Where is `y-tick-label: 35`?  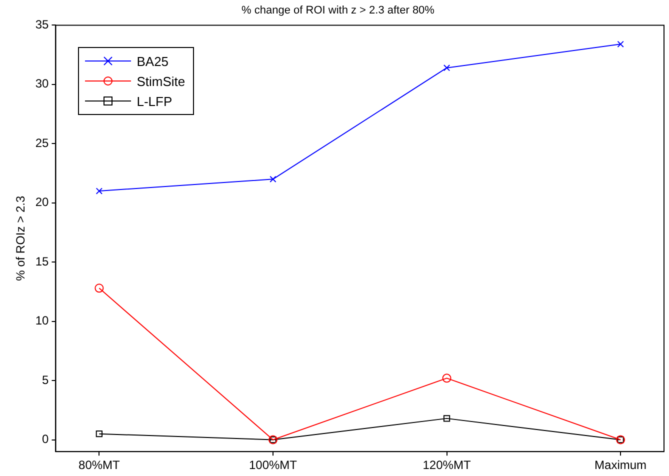
y-tick-label: 35 is located at coordinates (42, 25).